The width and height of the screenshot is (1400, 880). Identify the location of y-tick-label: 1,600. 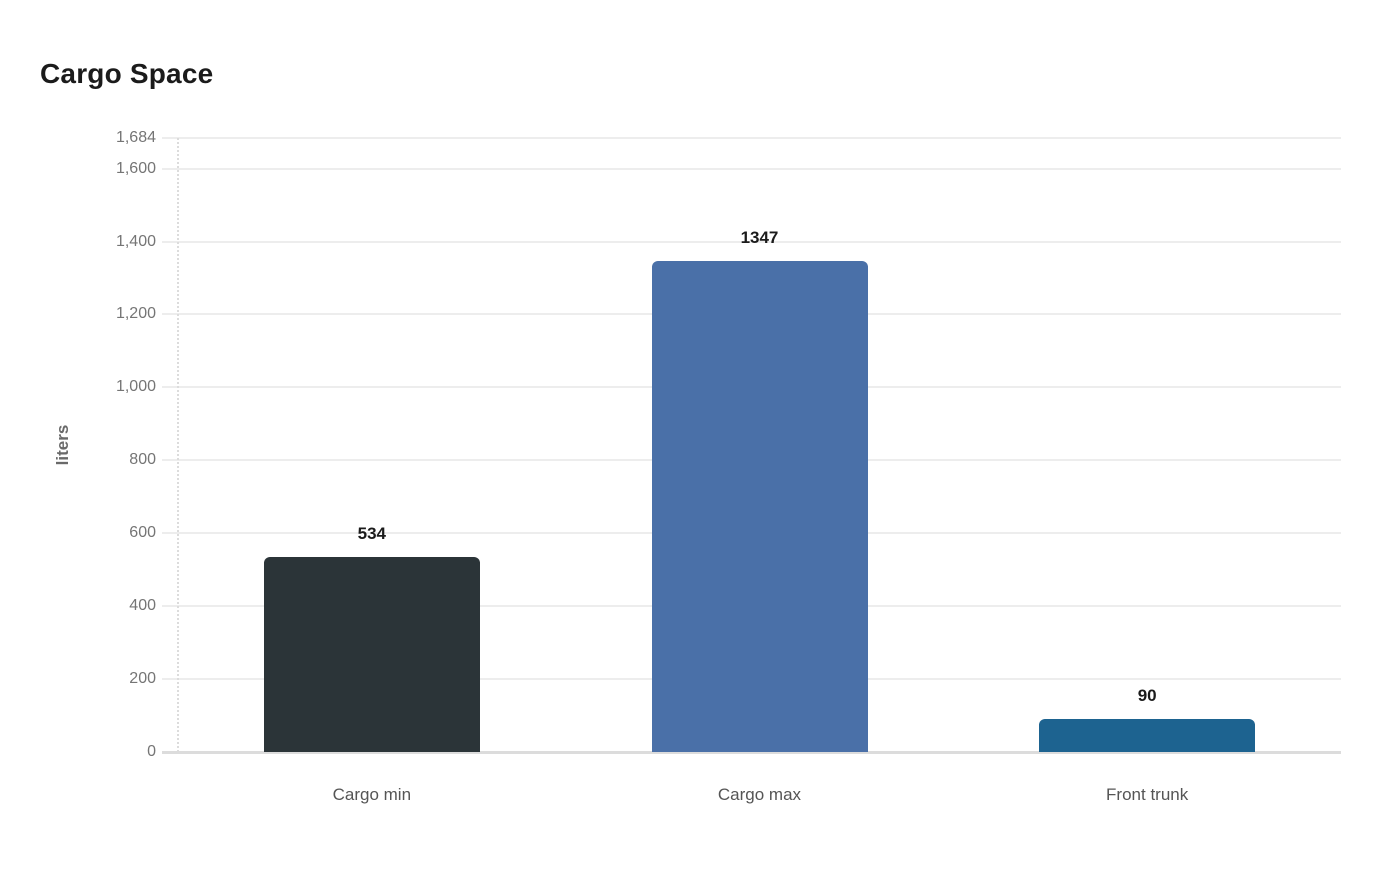
(135, 168).